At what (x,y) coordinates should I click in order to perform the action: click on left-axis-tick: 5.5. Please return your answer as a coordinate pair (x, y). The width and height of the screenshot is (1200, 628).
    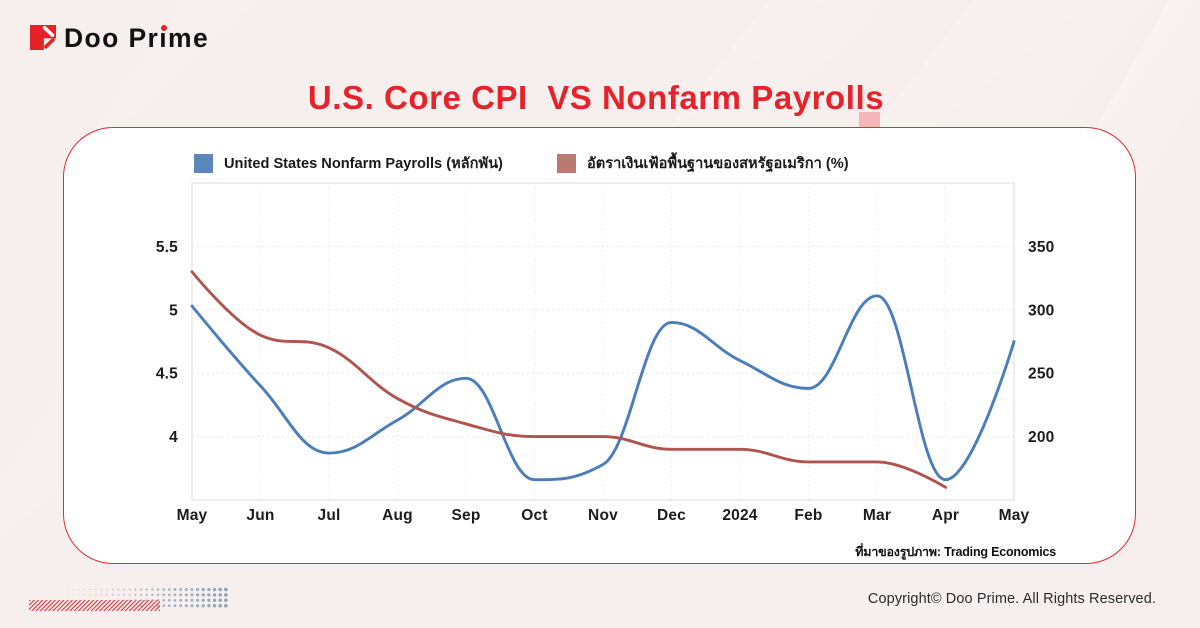
    Looking at the image, I should click on (167, 247).